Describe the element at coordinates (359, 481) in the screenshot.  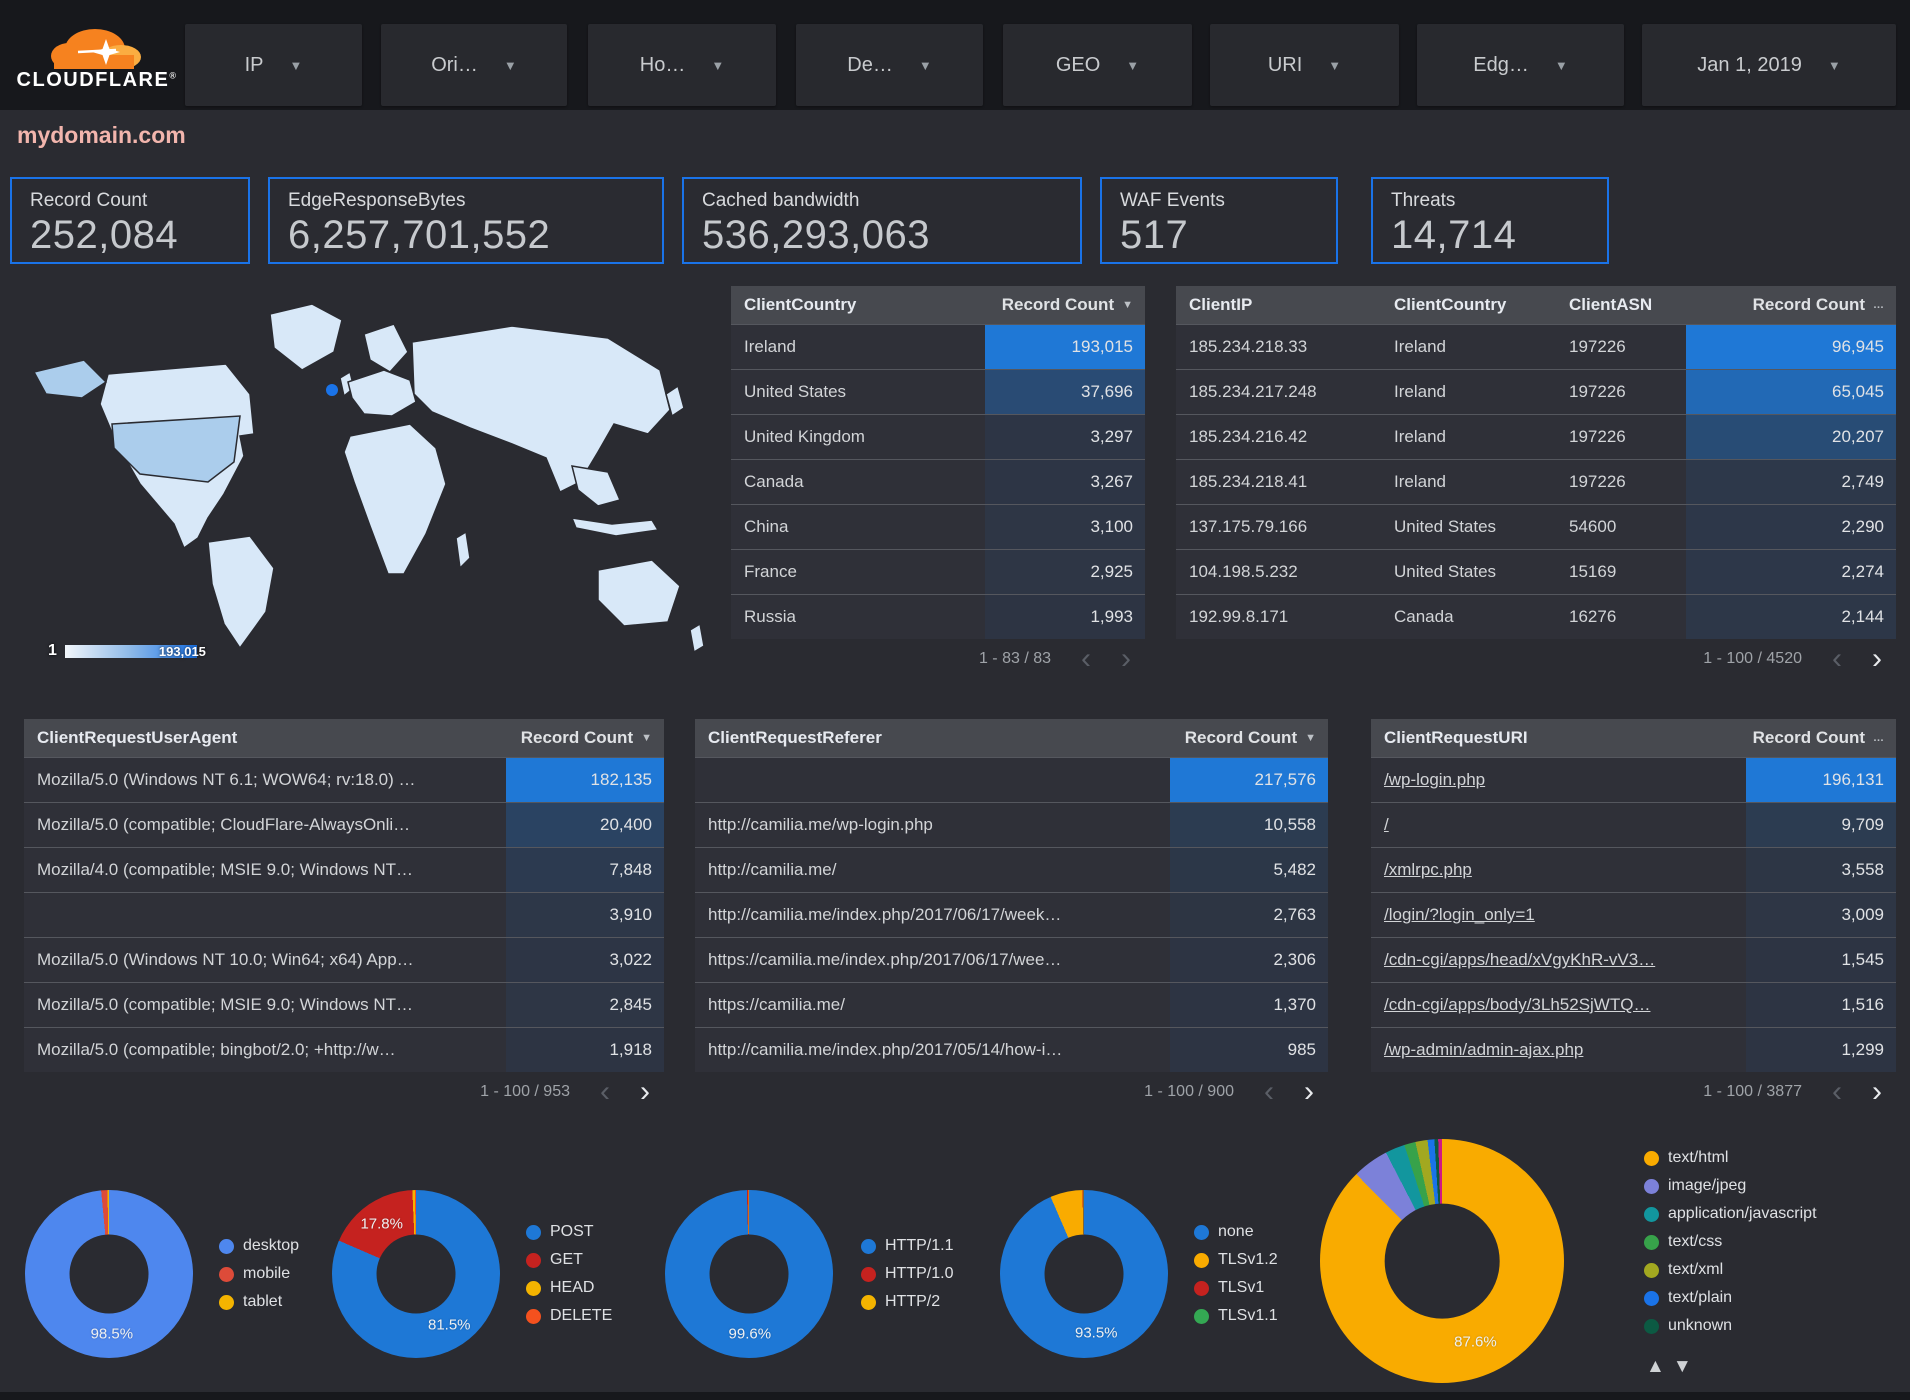
I see `geo-world-map: 1 193,015` at that location.